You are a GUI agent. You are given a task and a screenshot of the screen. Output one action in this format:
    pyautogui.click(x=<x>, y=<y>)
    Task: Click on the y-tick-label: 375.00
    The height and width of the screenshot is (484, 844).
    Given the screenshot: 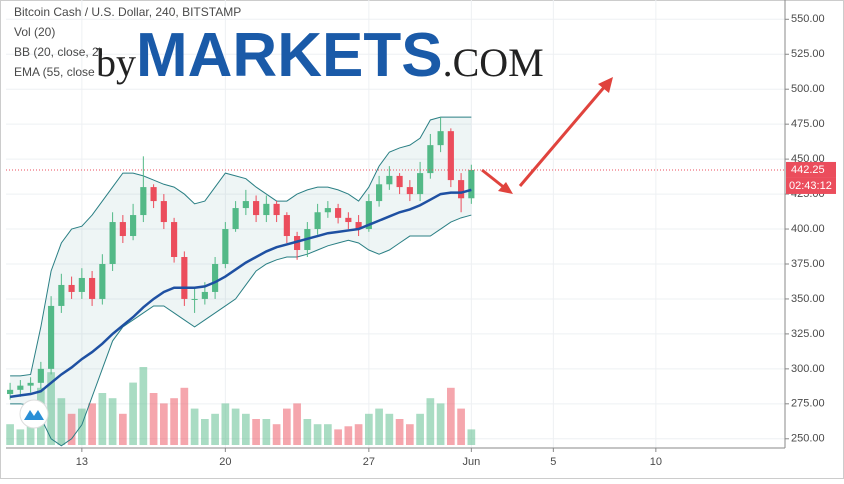 What is the action you would take?
    pyautogui.click(x=808, y=264)
    